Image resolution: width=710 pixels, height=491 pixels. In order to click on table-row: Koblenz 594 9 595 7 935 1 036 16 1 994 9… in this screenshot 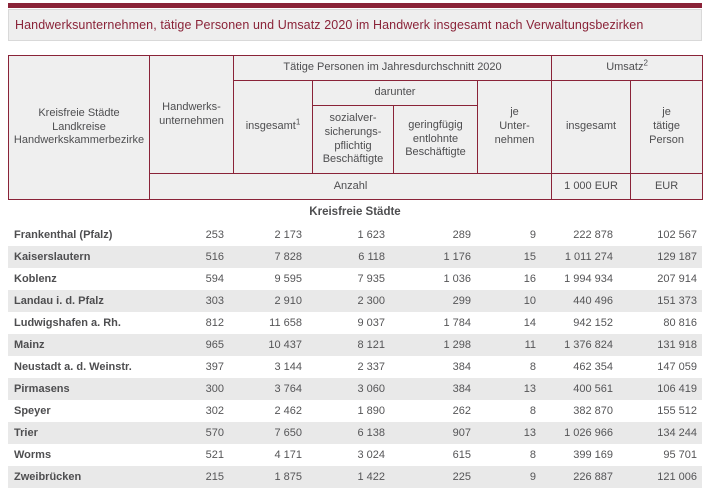, I will do `click(355, 279)`.